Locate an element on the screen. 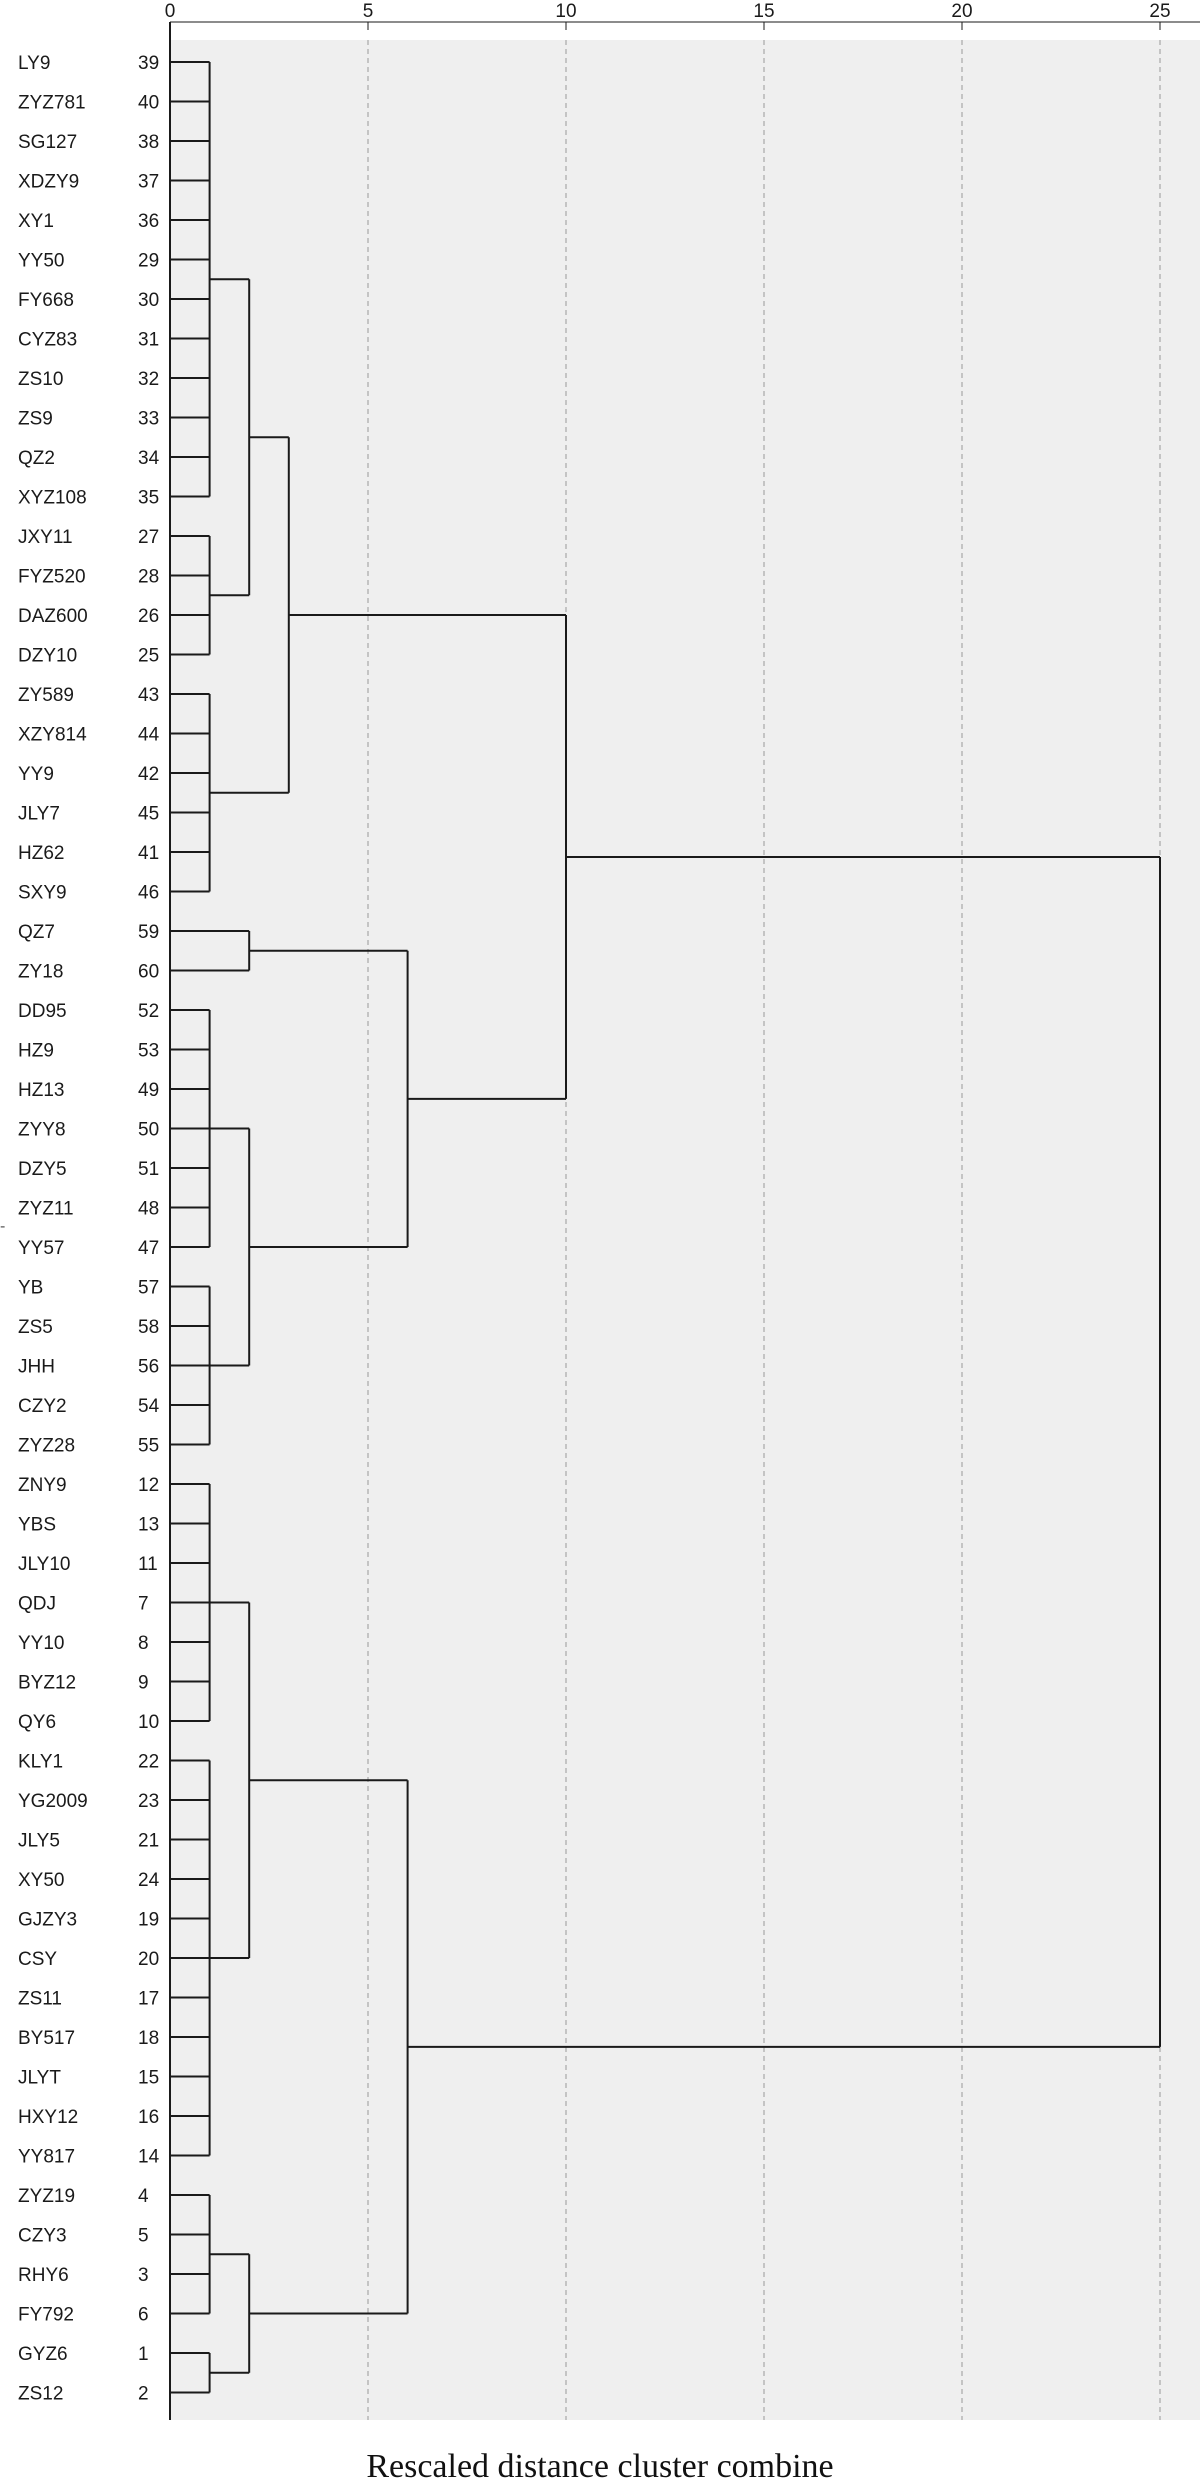 This screenshot has width=1200, height=2492. leaf-label: FY668 is located at coordinates (46, 300).